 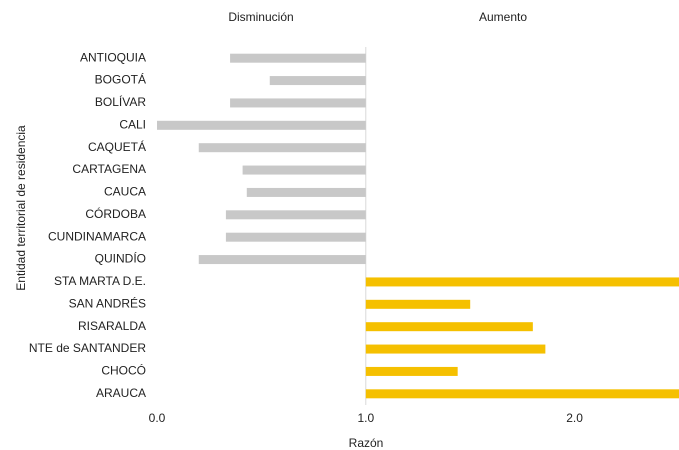 I want to click on y-tick-label: CÓRDOBA, so click(x=115, y=213).